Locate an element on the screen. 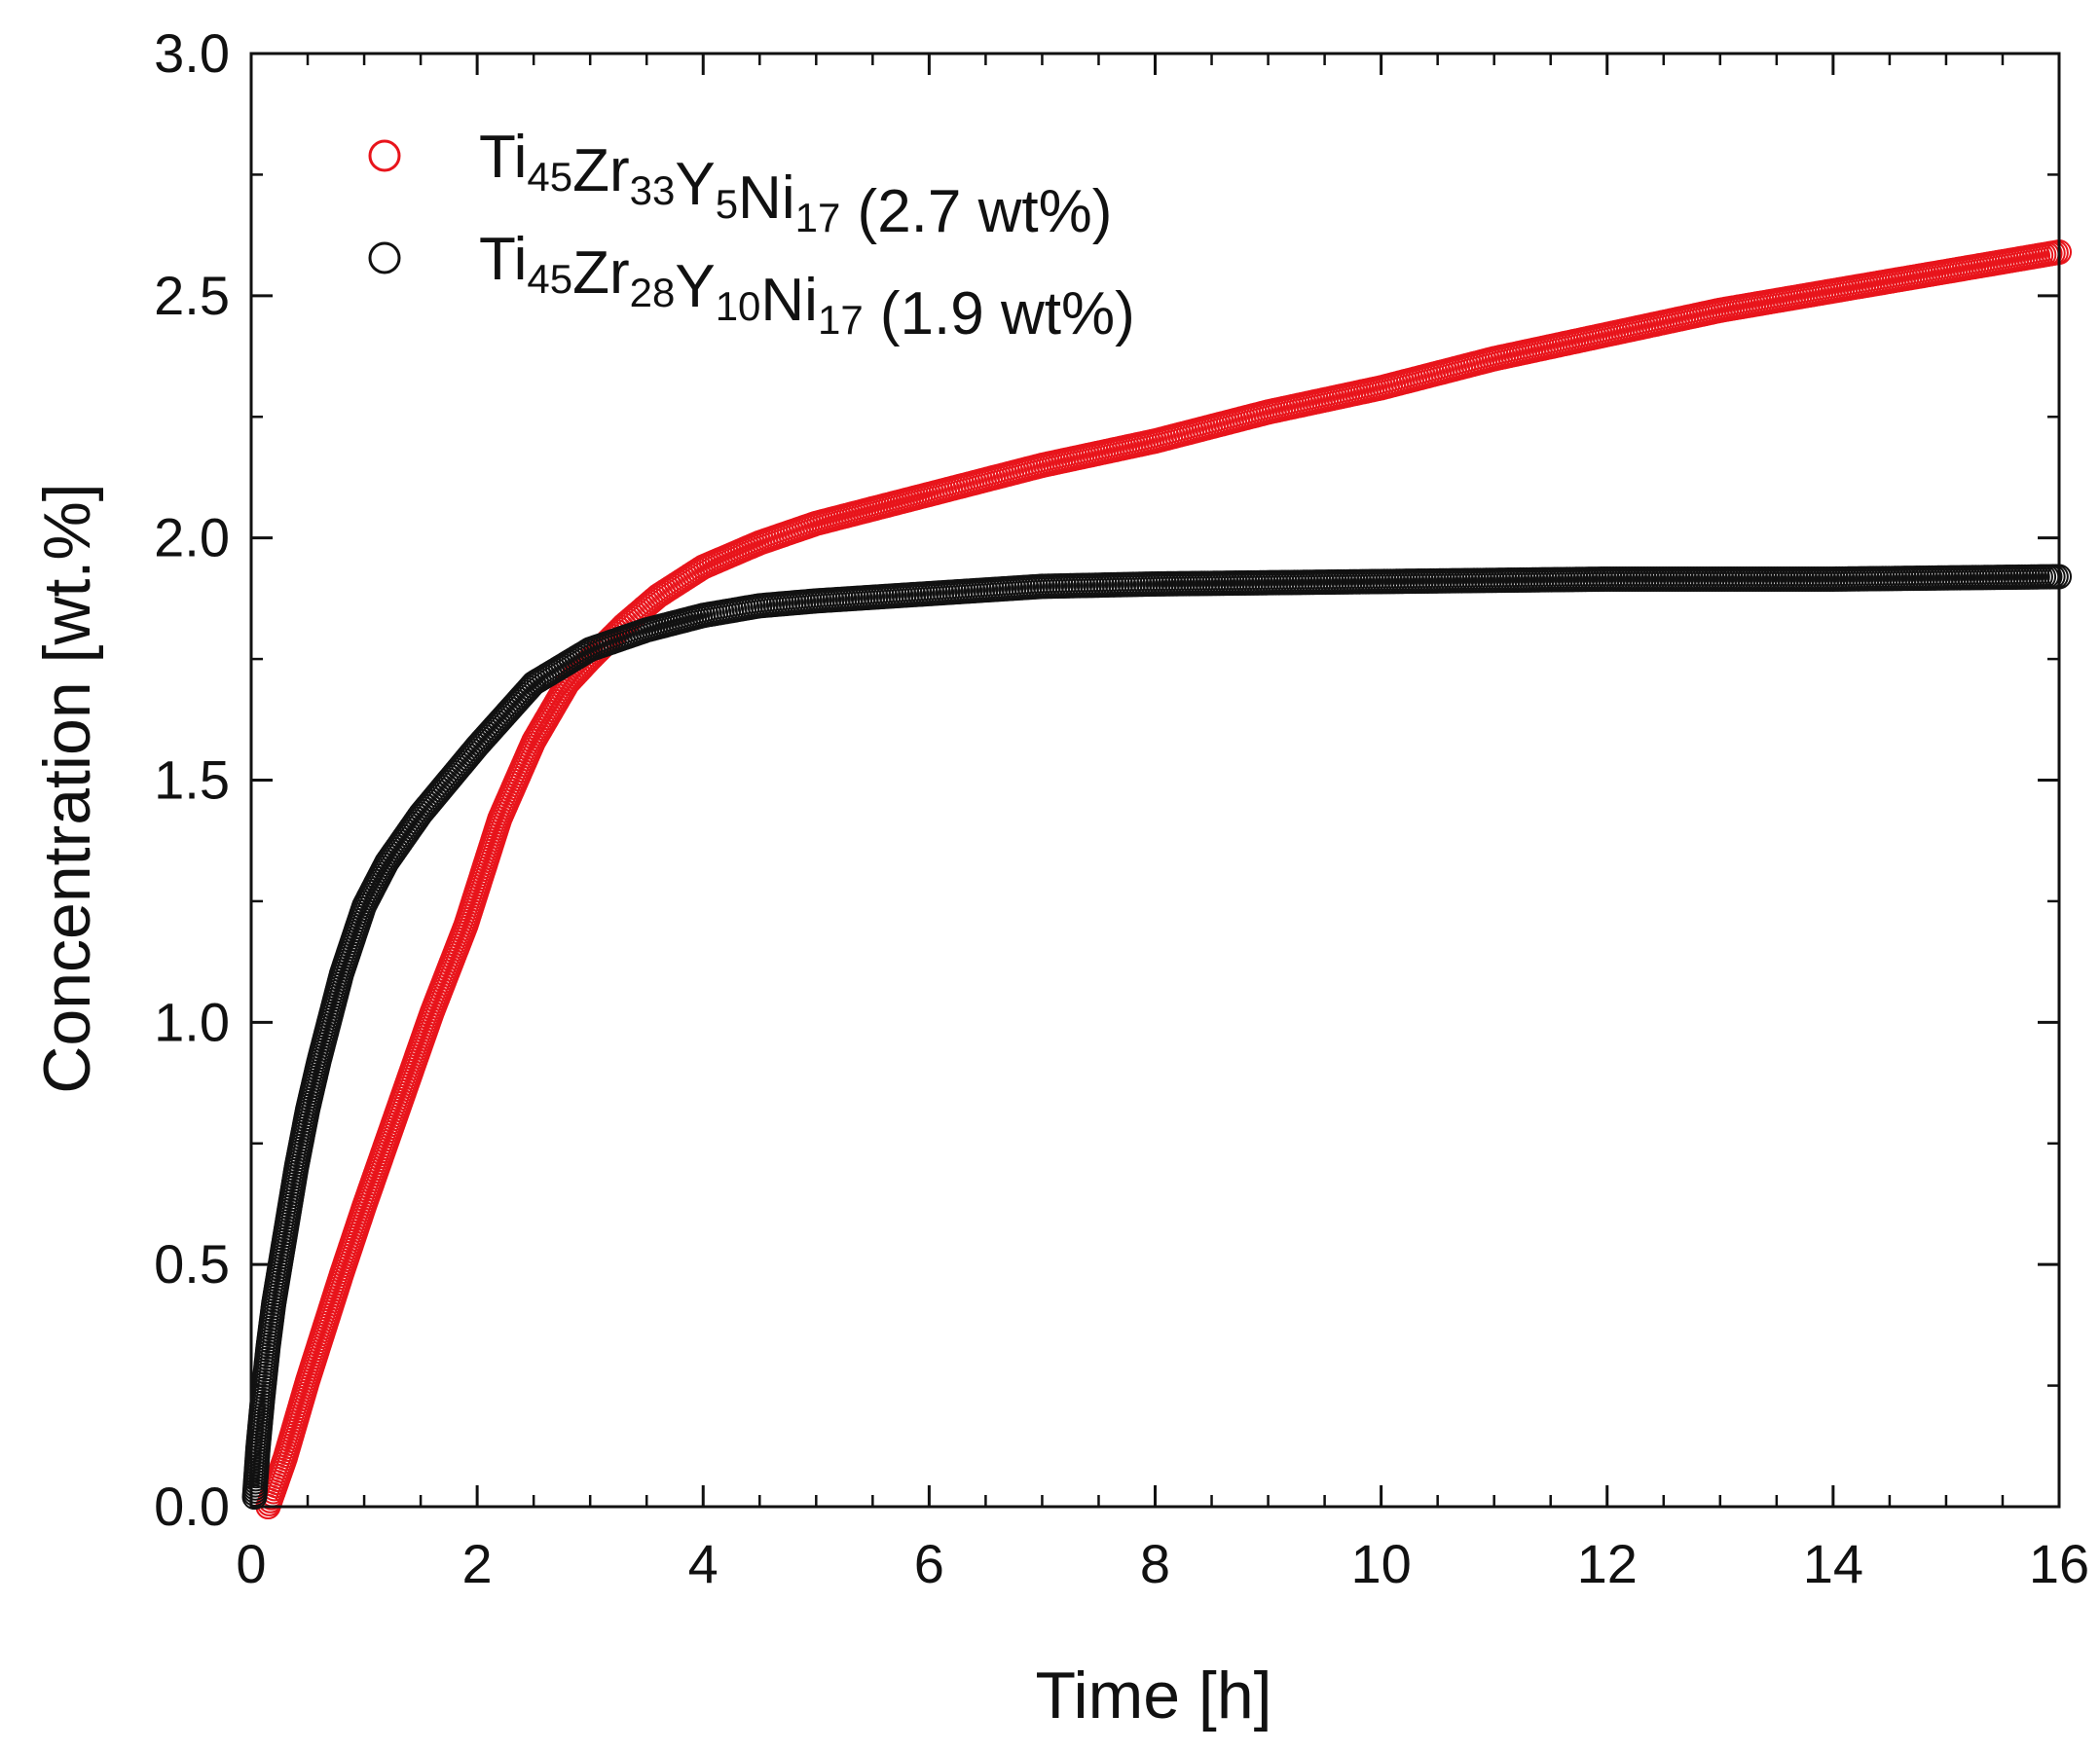 This screenshot has width=2100, height=1751. y-tick-label: 2.0 is located at coordinates (192, 538).